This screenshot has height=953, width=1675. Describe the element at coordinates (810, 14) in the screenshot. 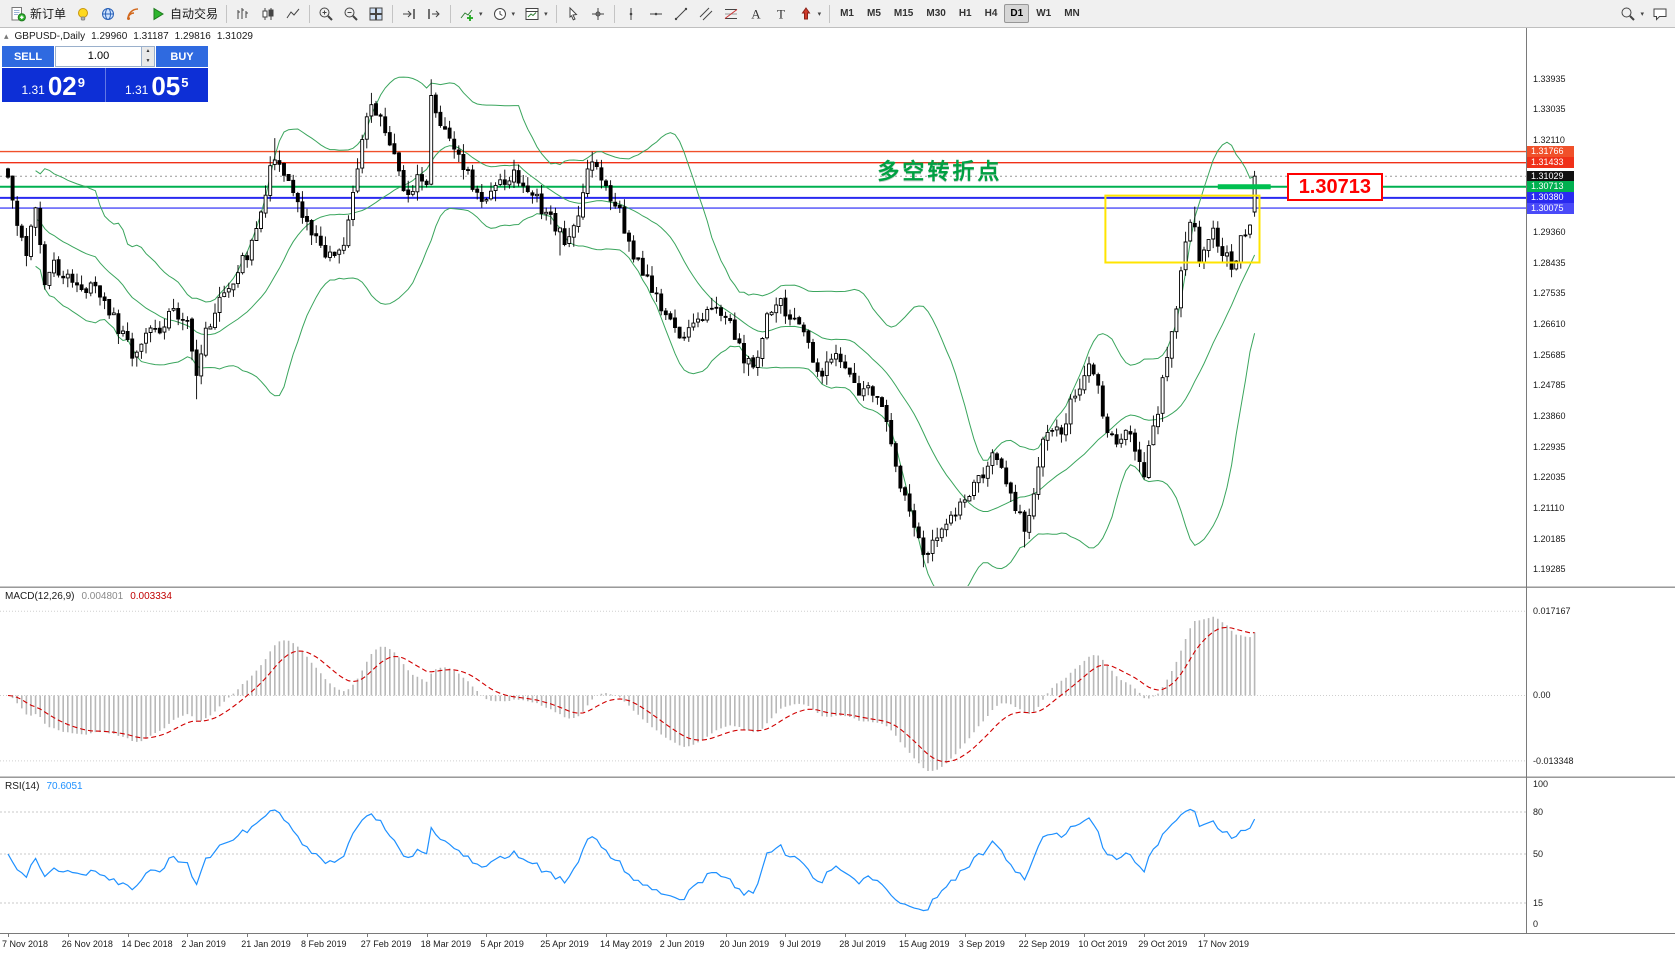

I see `arrows-button: ▾` at that location.